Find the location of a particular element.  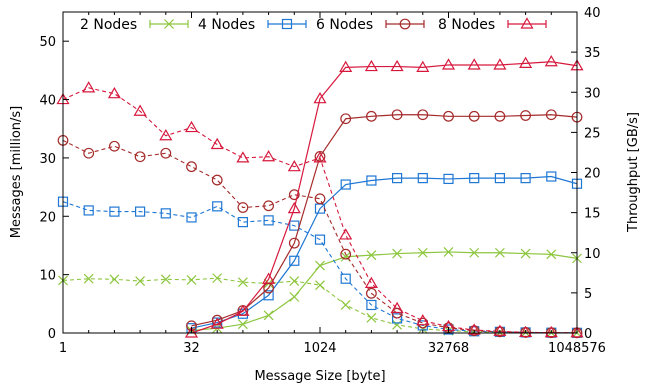

legend: 2 Nodes 4 Nodes 6 Nodes 8 Nodes is located at coordinates (313, 25).